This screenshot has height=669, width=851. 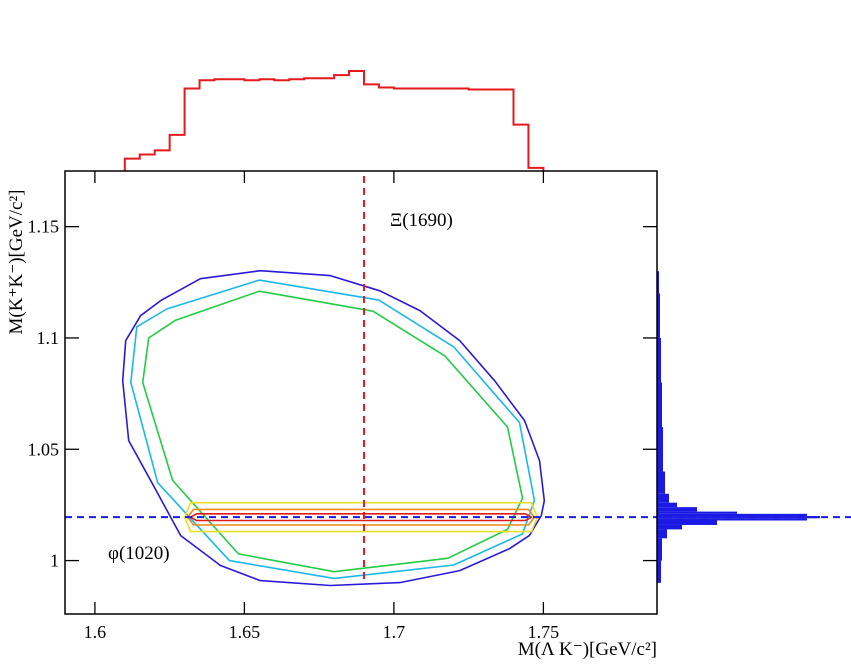 I want to click on y-tick-label: 1, so click(x=54, y=561).